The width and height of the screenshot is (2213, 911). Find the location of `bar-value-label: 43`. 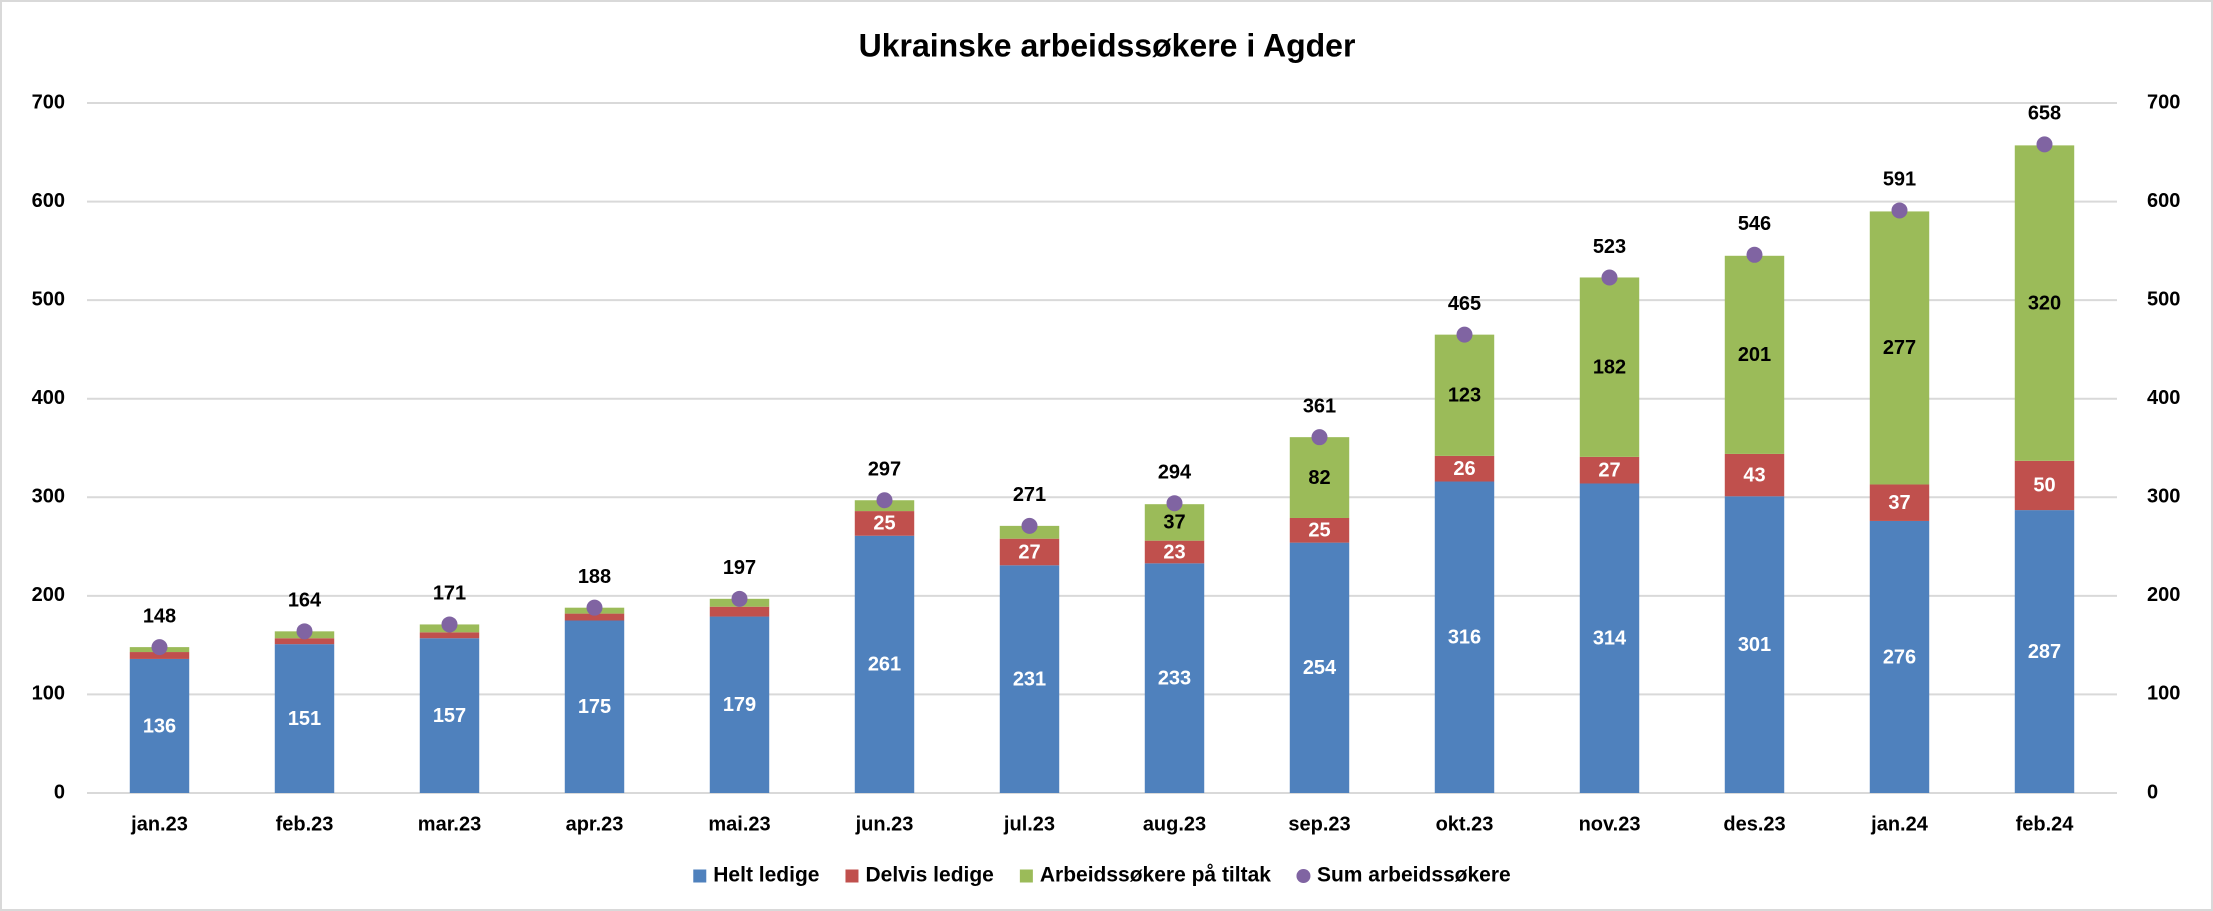

bar-value-label: 43 is located at coordinates (1754, 475).